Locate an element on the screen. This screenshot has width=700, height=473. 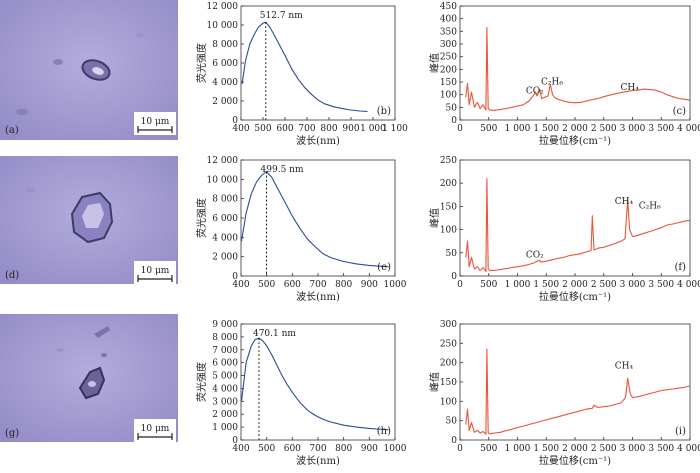
x-tick-label: 1000 is located at coordinates (395, 449).